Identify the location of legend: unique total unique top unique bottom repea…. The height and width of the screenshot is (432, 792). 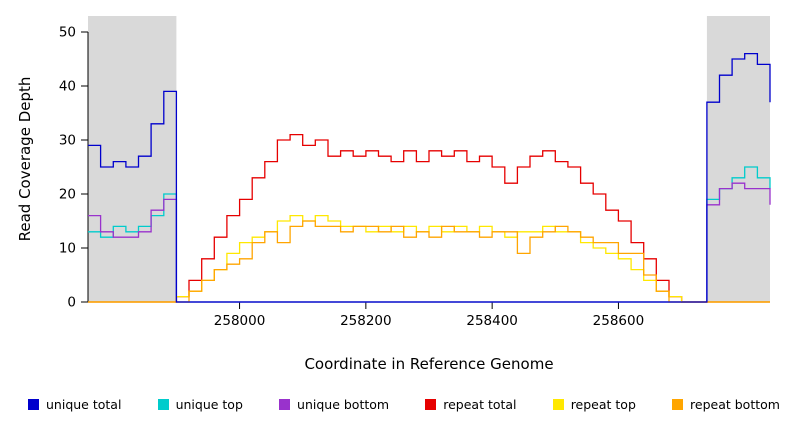
(404, 404).